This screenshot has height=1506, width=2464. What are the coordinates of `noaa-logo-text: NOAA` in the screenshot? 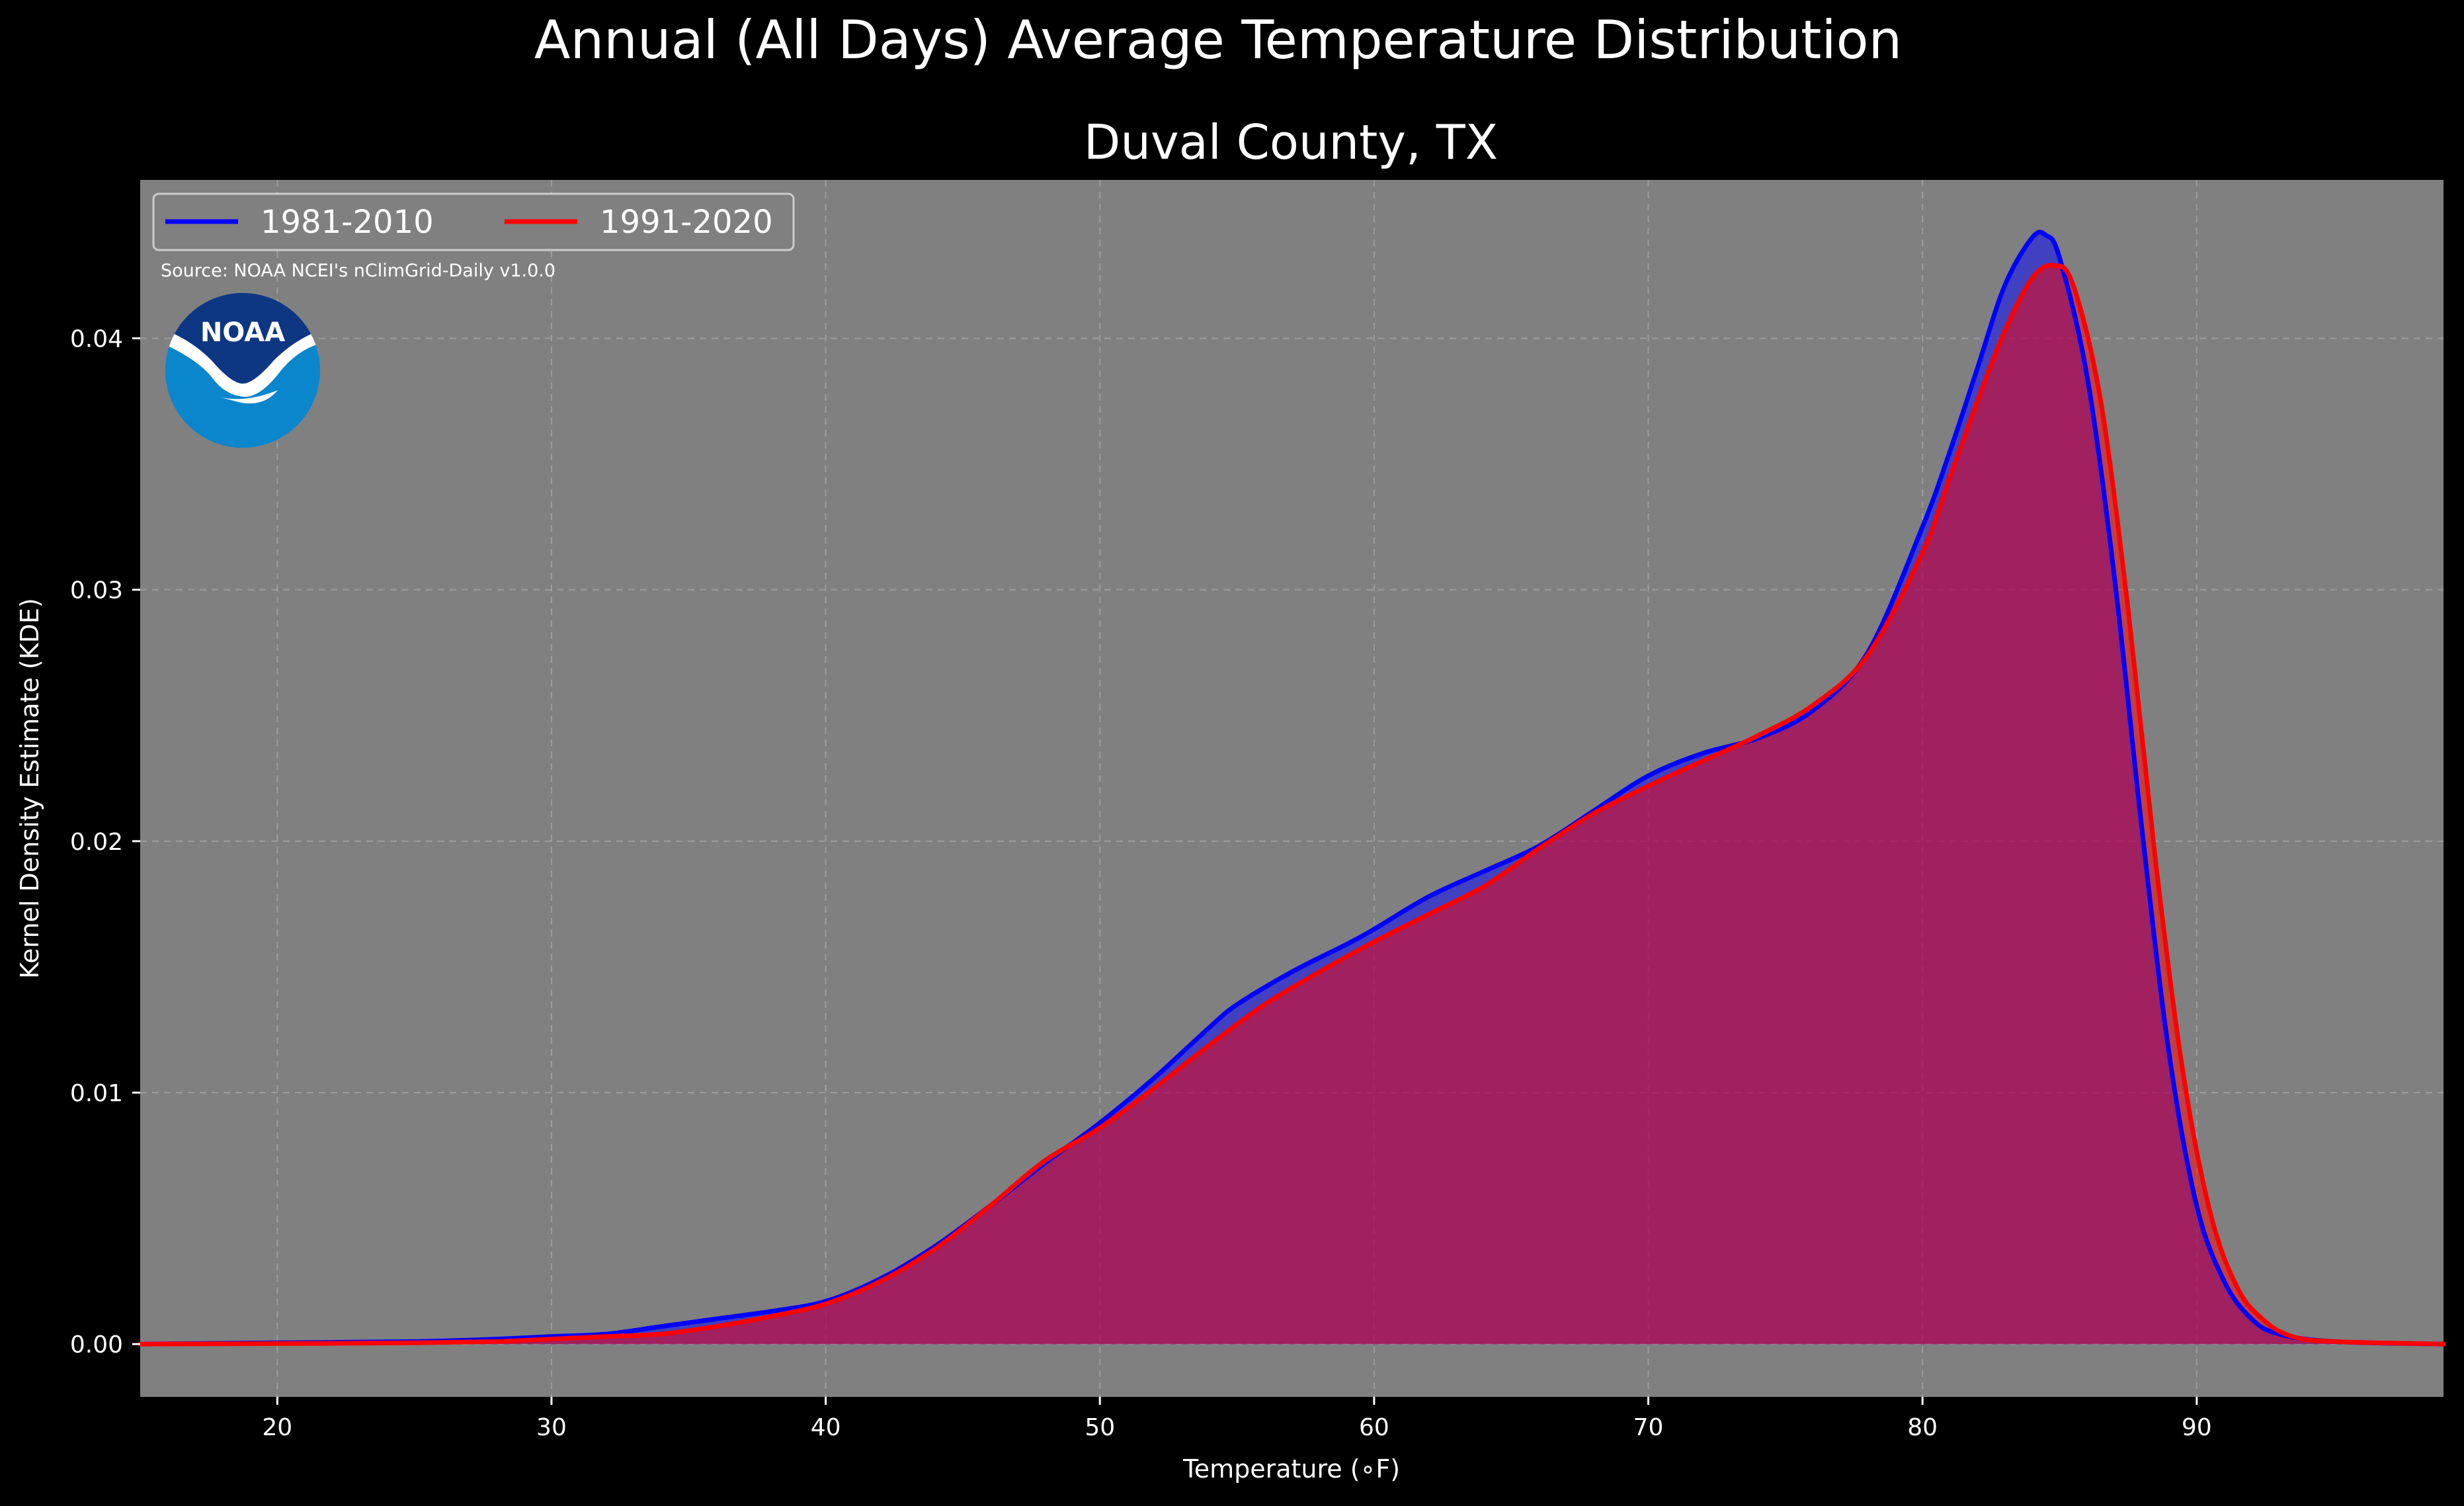 It's located at (243, 332).